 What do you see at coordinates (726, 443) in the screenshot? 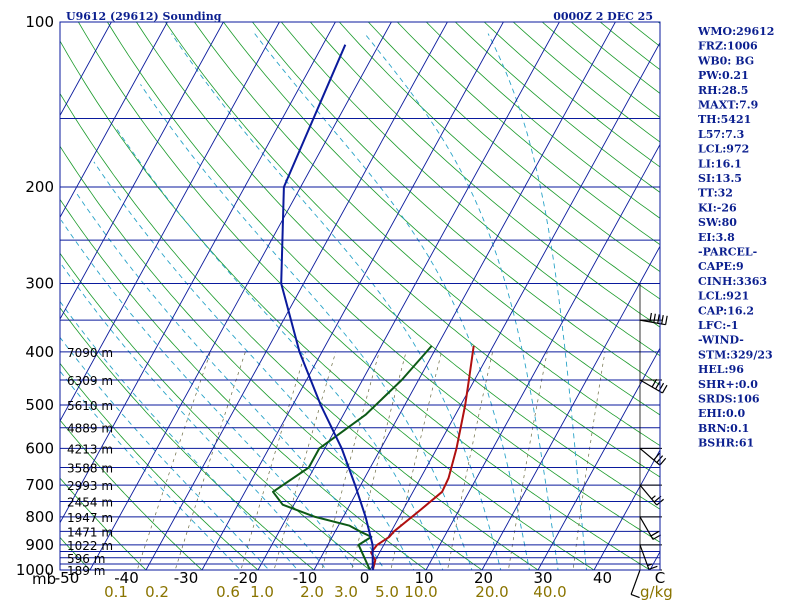
I see `sounding-index: BSHR:61` at bounding box center [726, 443].